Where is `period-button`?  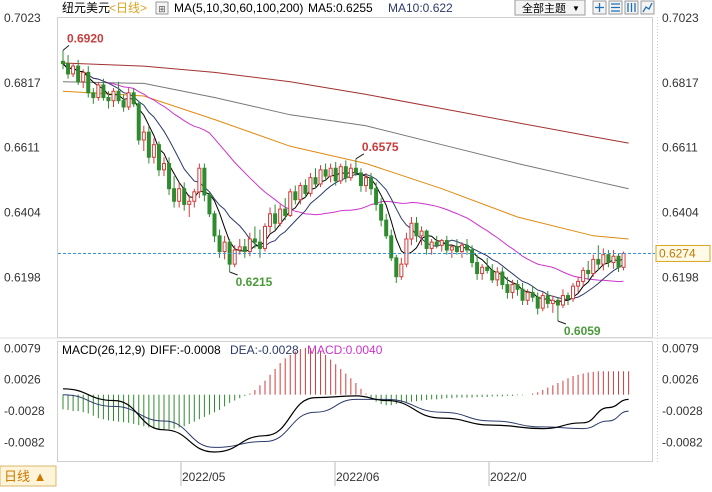 period-button is located at coordinates (28, 476).